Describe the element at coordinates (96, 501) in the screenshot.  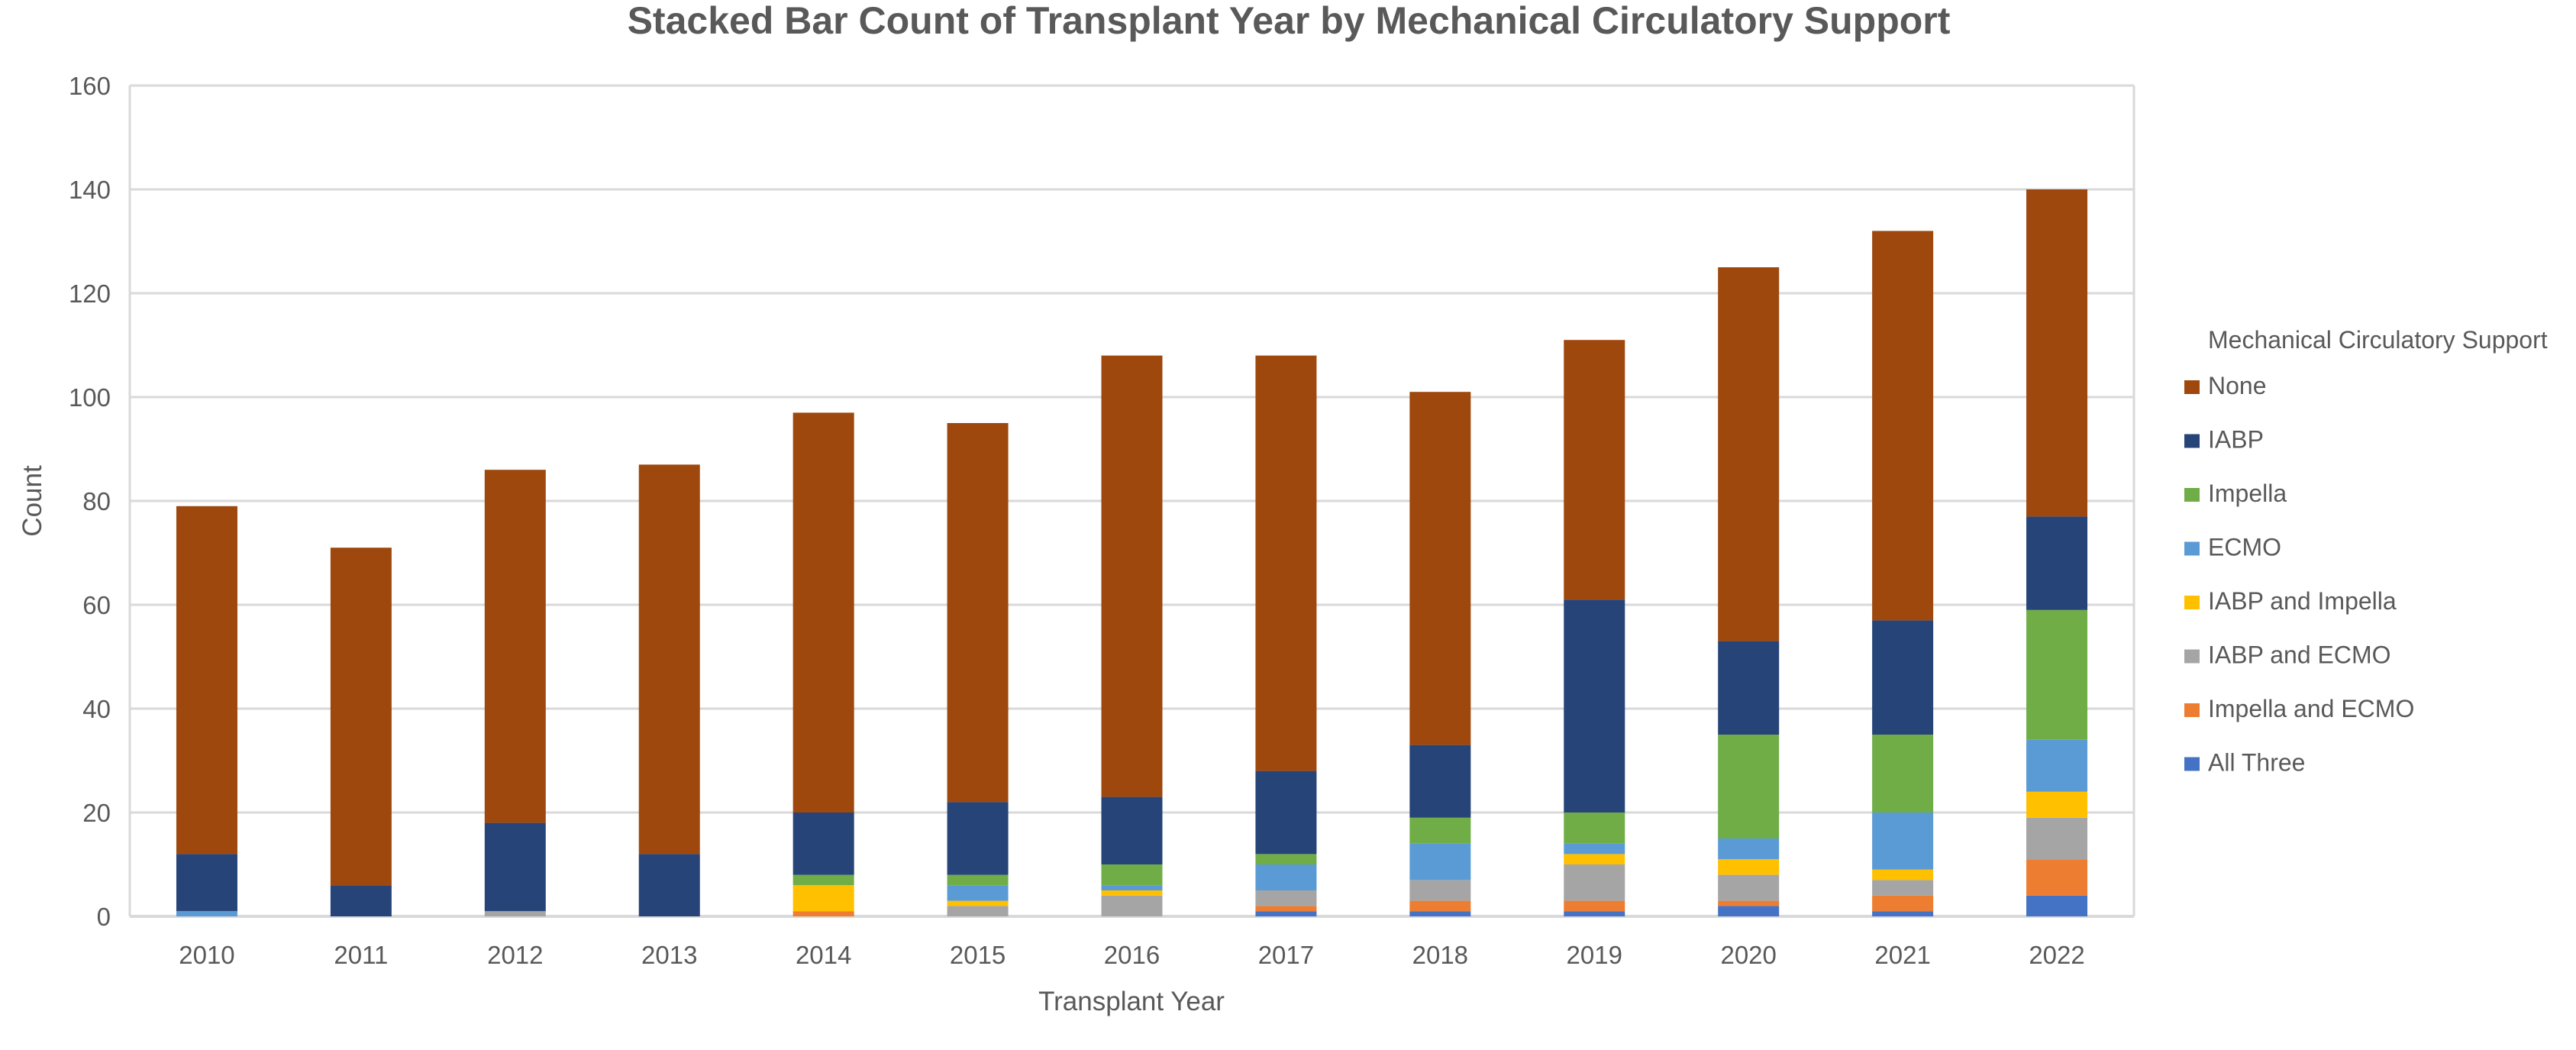
I see `y-tick-label: 80` at that location.